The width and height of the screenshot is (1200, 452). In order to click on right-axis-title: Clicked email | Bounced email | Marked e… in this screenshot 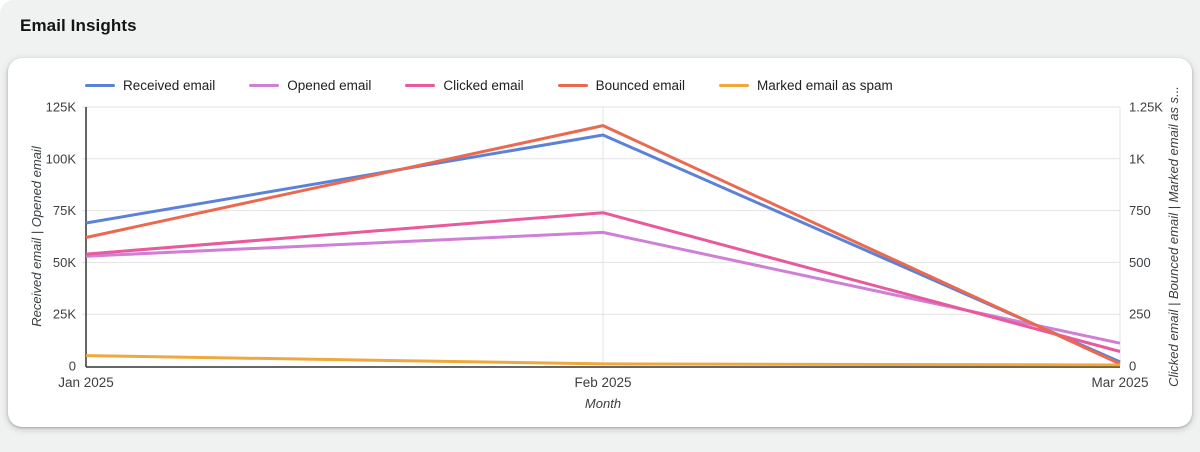, I will do `click(1173, 236)`.